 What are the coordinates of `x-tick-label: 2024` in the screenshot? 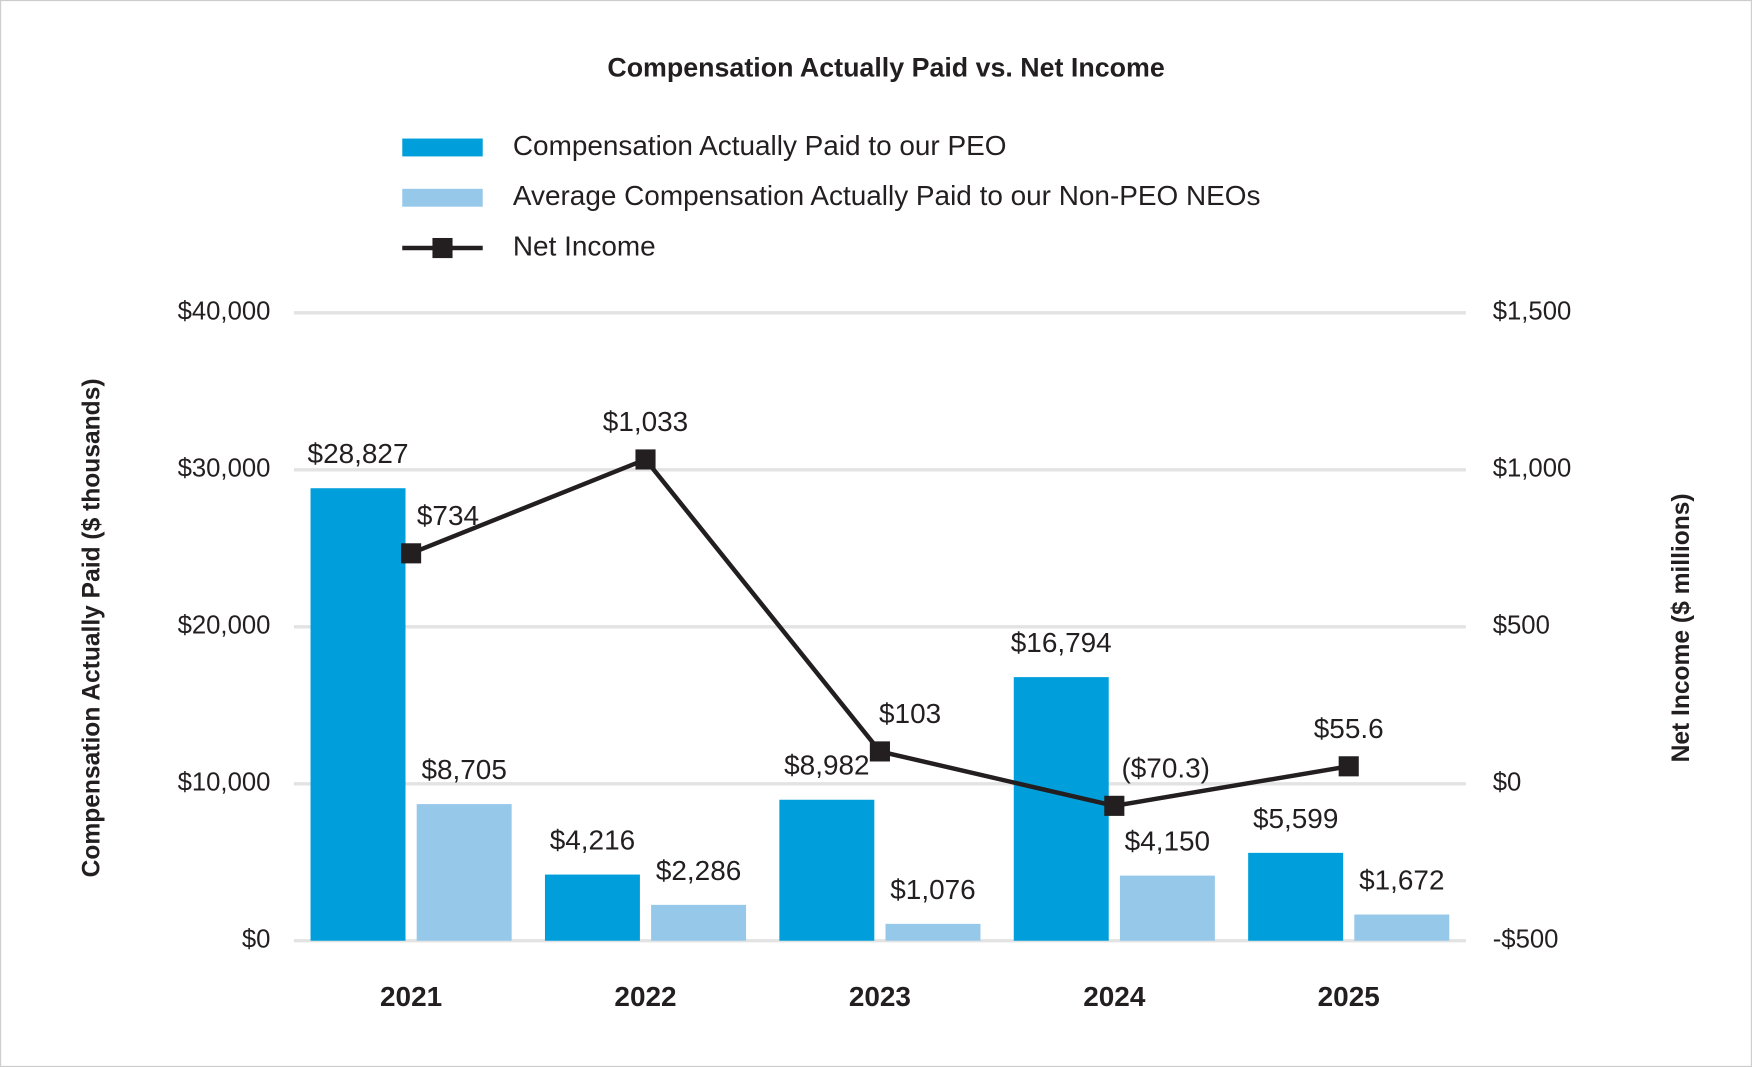 It's located at (1114, 996).